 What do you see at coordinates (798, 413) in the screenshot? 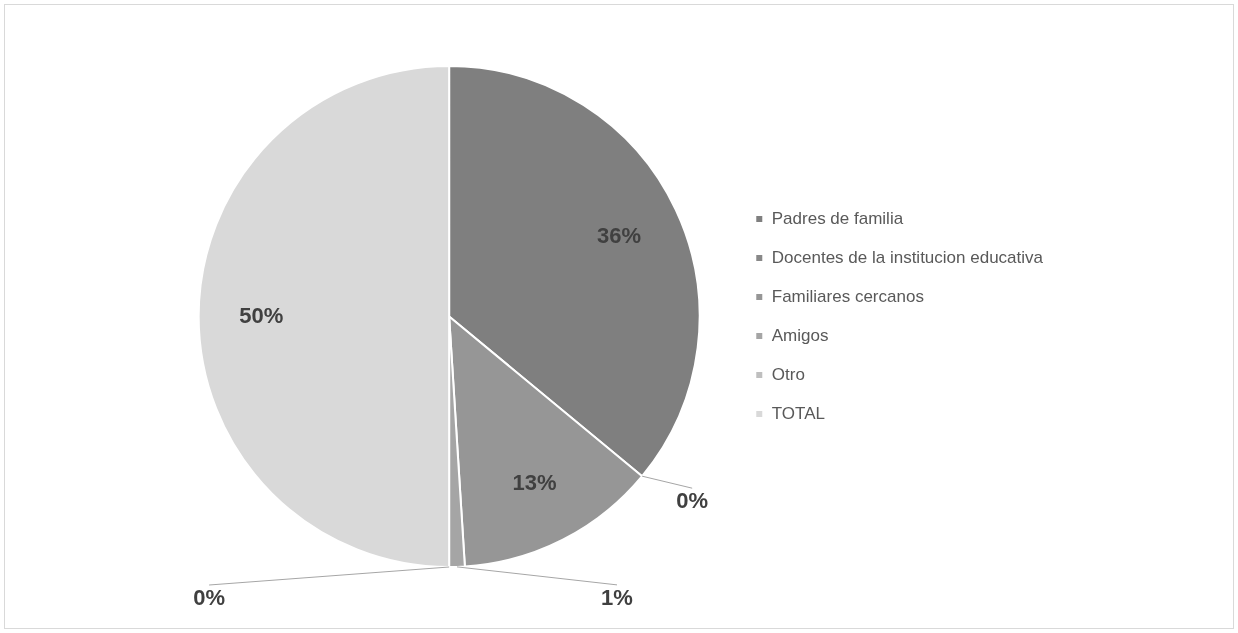
I see `legend-label: TOTAL` at bounding box center [798, 413].